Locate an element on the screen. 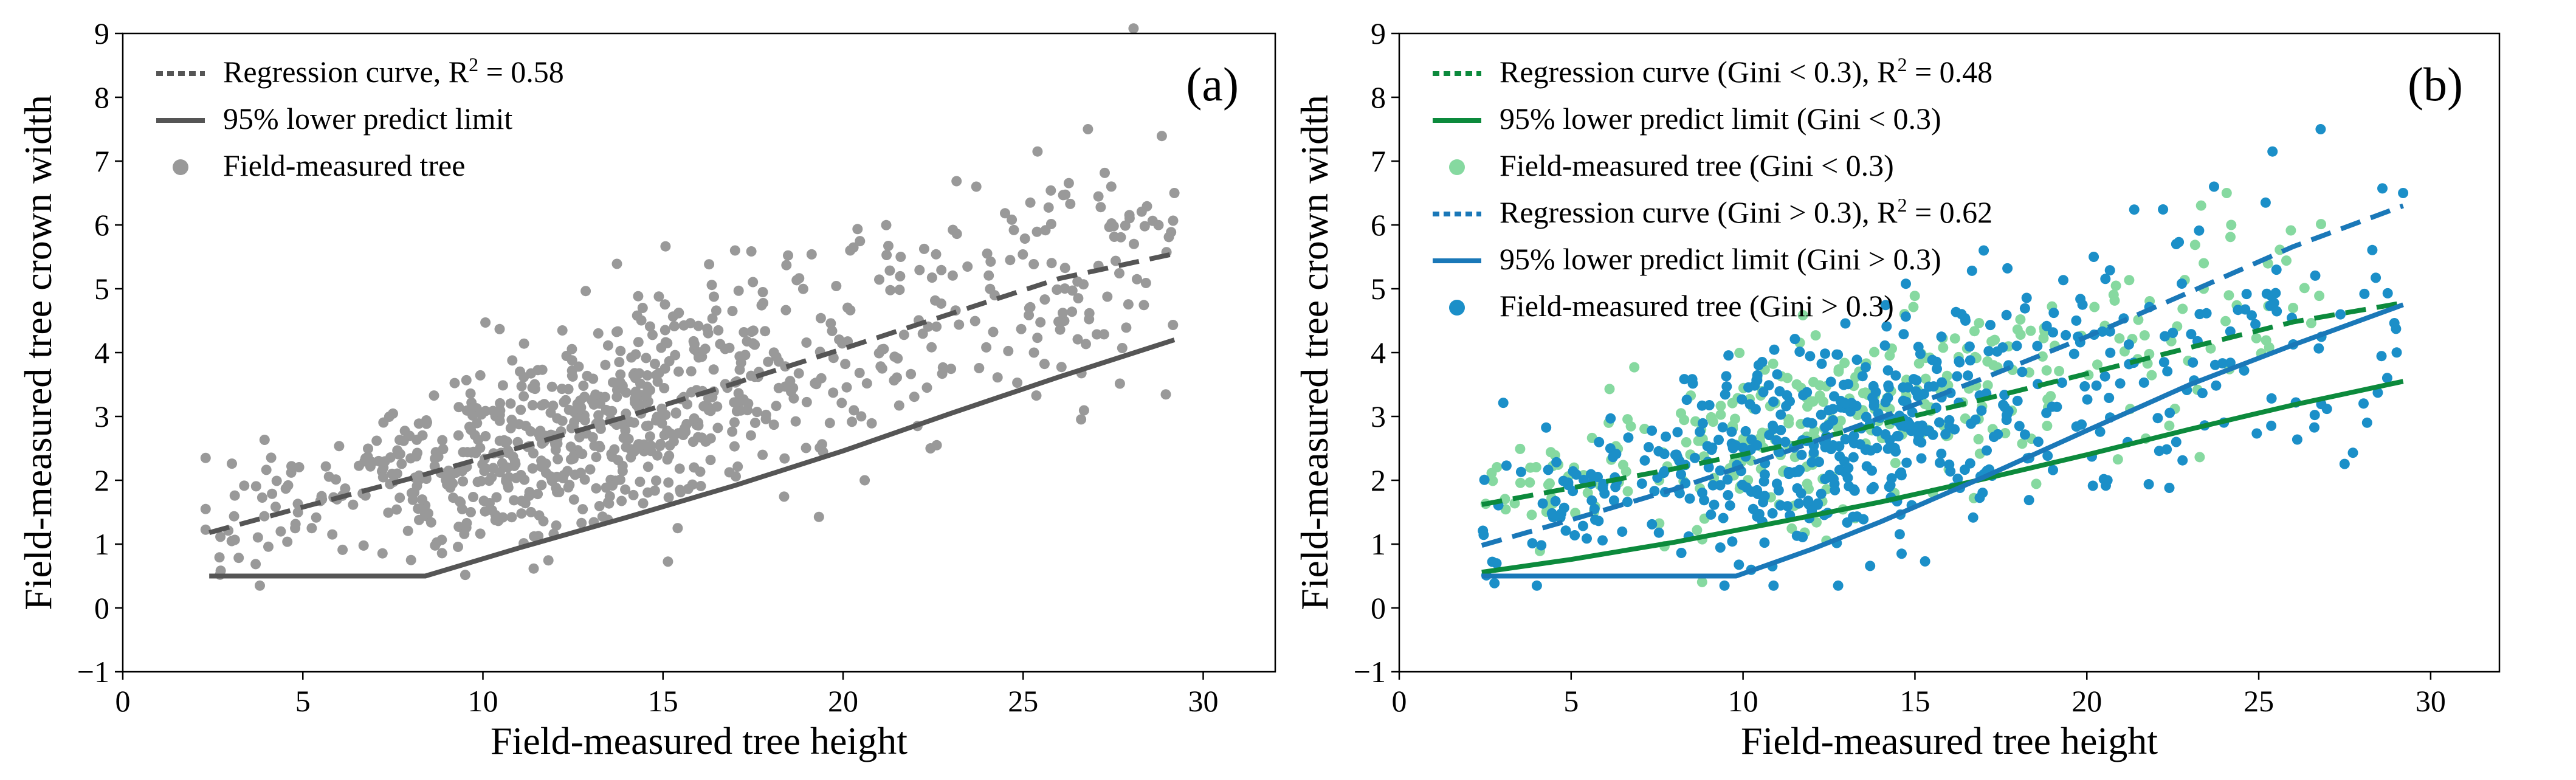 This screenshot has width=2576, height=780. legend-label: 95% lower predict limit (Gini > 0.3) is located at coordinates (1721, 259).